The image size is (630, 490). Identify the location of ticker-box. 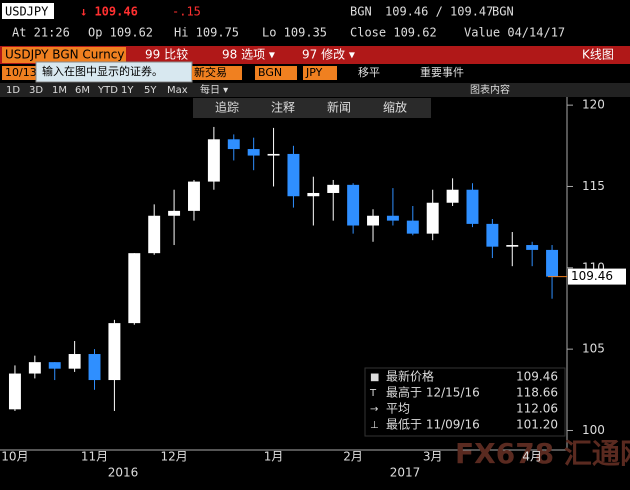
(28, 11).